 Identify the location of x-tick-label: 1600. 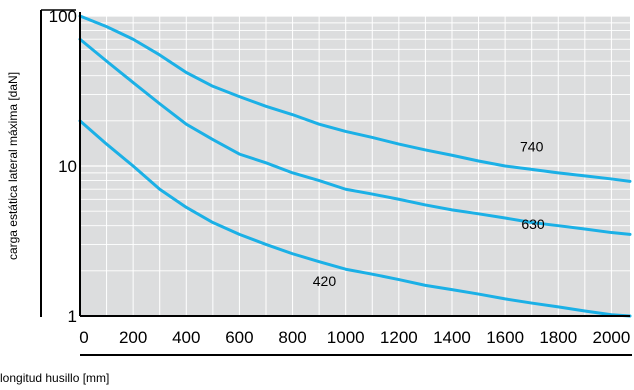
(505, 337).